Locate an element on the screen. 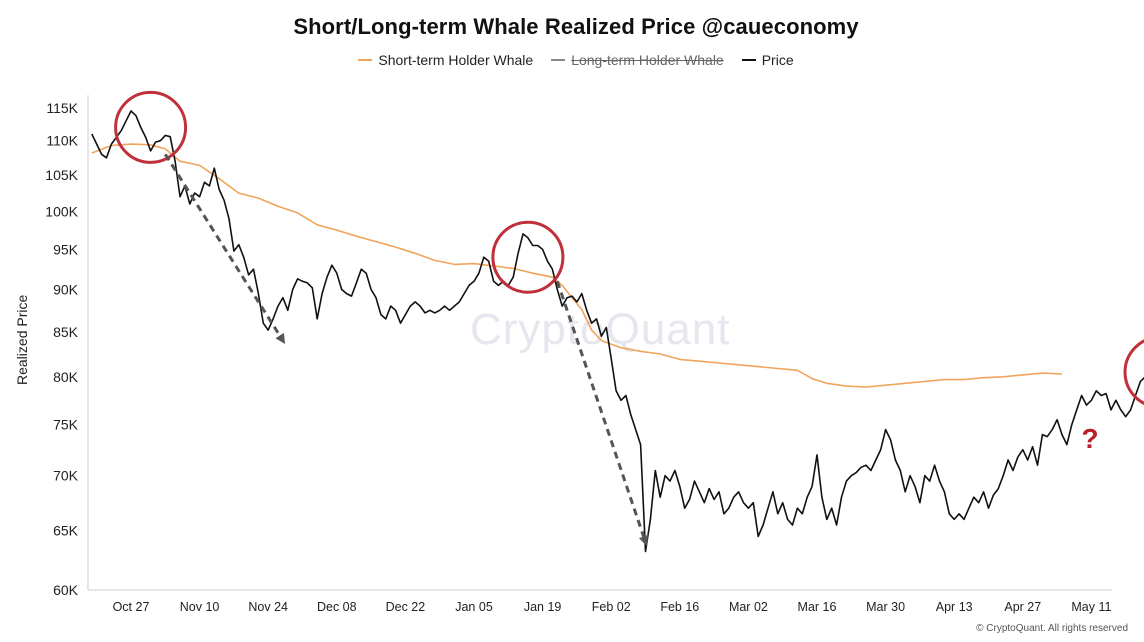 The width and height of the screenshot is (1144, 642). x-tick-label: Mar 16 is located at coordinates (817, 607).